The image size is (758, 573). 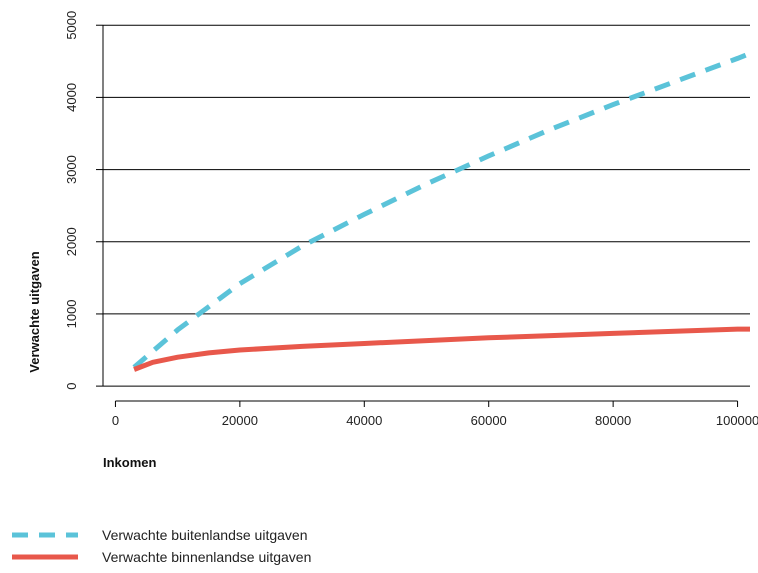 What do you see at coordinates (71, 97) in the screenshot?
I see `y-tick-label: 4000` at bounding box center [71, 97].